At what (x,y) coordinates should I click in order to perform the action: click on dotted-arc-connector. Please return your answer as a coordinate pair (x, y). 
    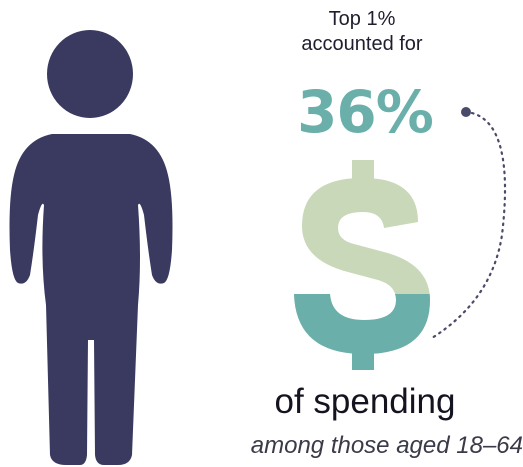
    Looking at the image, I should click on (468, 223).